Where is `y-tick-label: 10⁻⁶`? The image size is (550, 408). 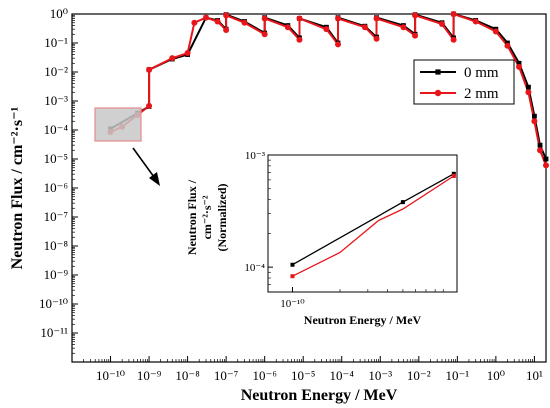 y-tick-label: 10⁻⁶ is located at coordinates (56, 187).